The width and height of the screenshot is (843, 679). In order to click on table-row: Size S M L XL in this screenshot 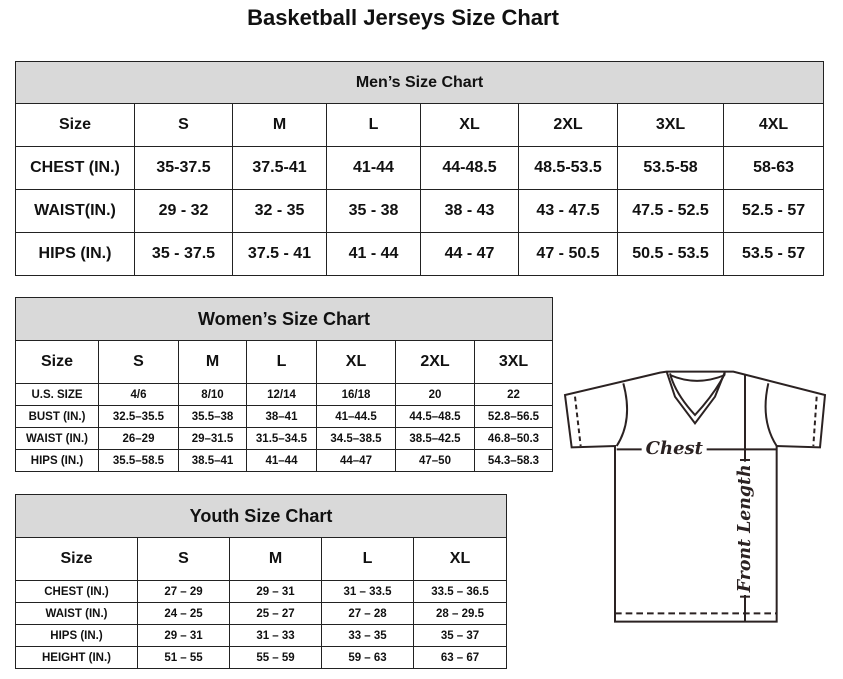, I will do `click(261, 559)`.